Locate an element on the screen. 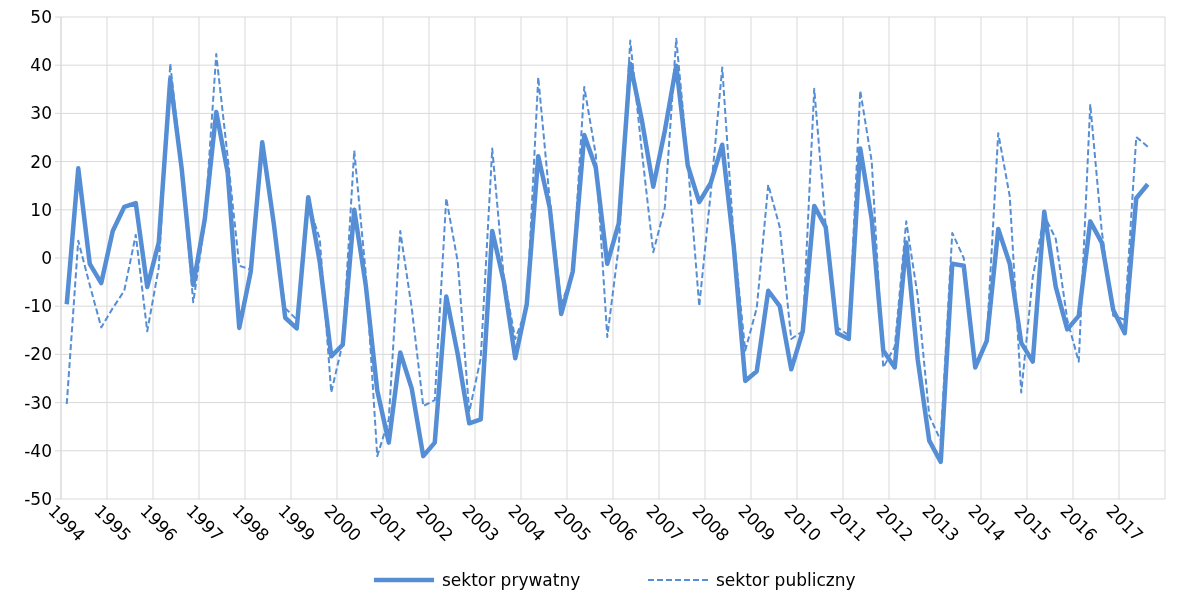 The image size is (1182, 606). y-tick-label: 50 is located at coordinates (41, 16).